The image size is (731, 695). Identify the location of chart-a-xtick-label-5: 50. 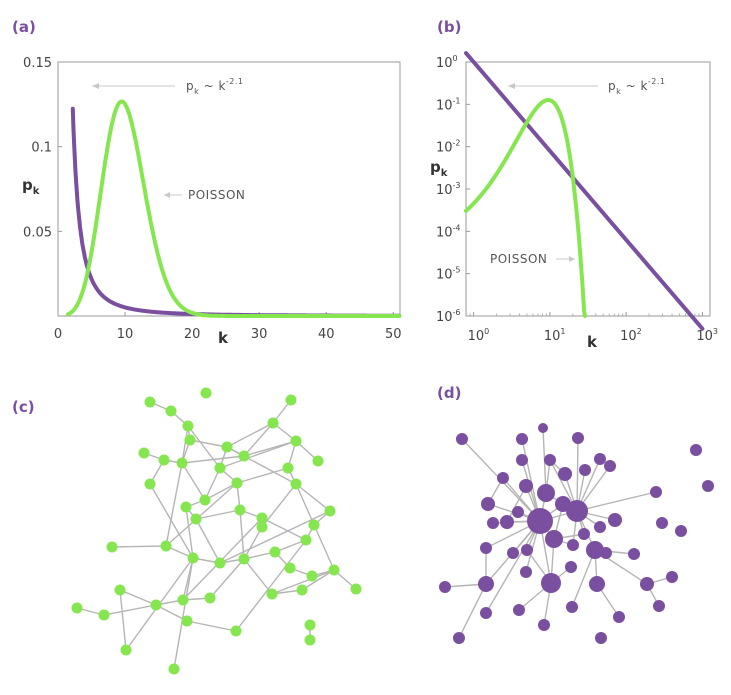
(393, 334).